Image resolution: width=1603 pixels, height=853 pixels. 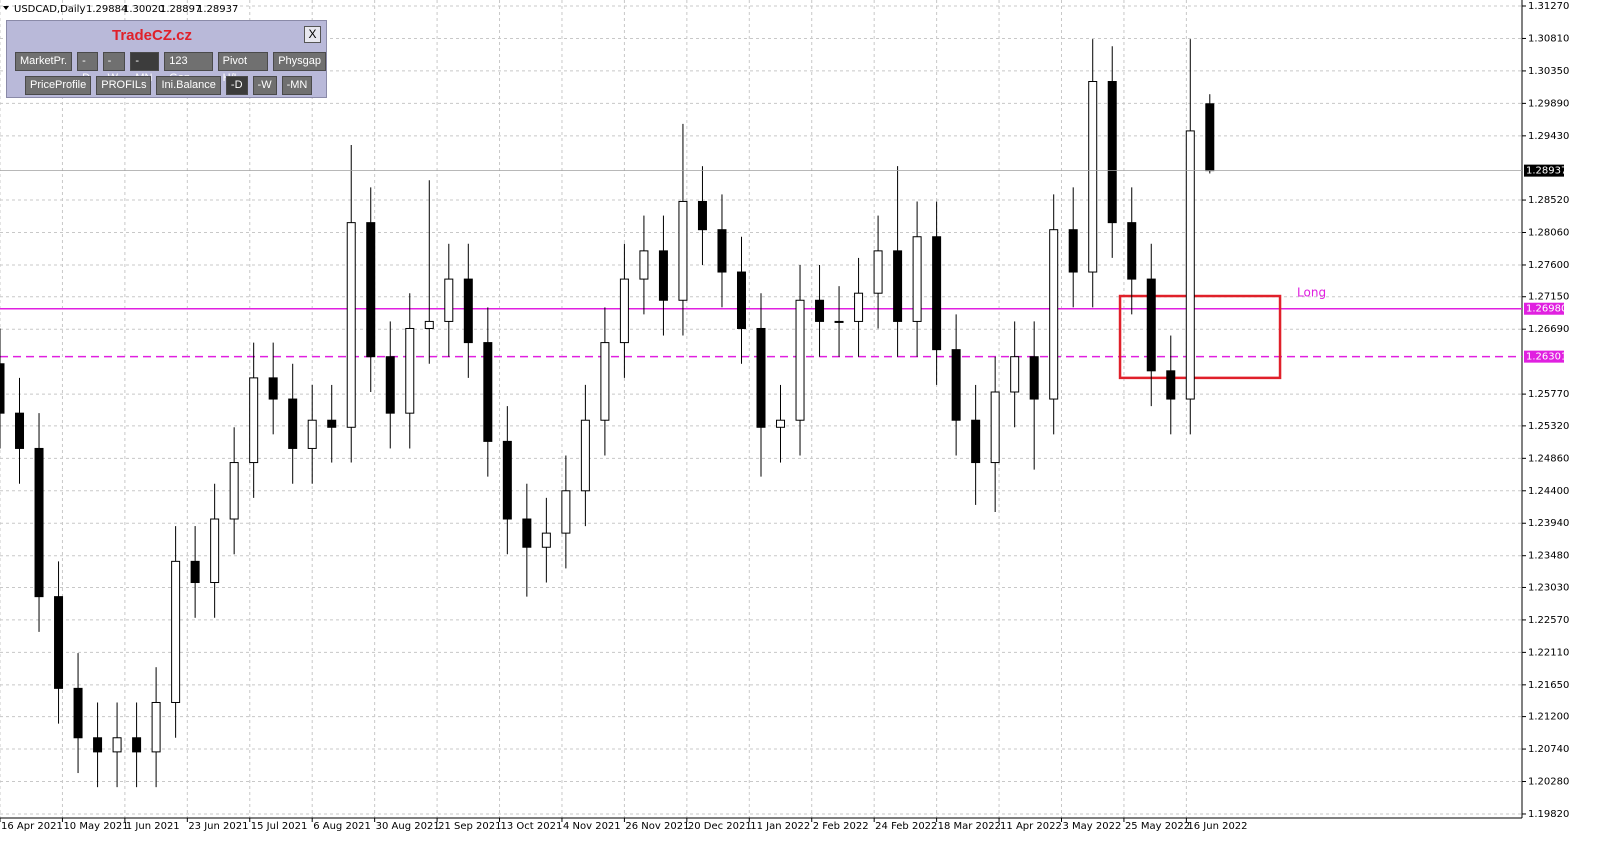 I want to click on level-label-bg, so click(x=1544, y=308).